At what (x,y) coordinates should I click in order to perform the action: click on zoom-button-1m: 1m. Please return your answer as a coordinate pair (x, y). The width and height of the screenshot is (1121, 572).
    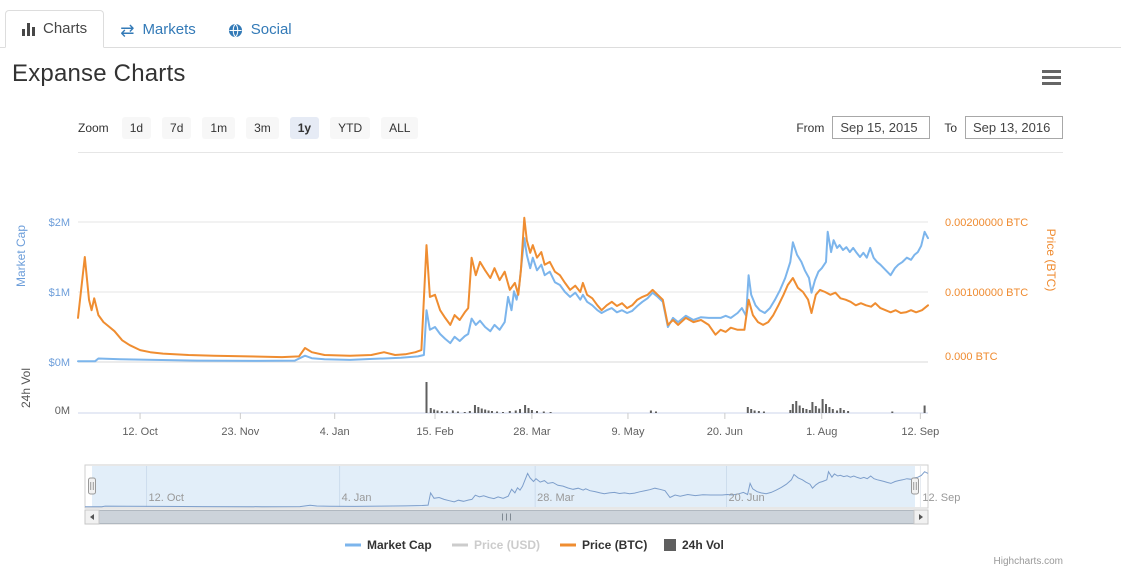
    Looking at the image, I should click on (219, 127).